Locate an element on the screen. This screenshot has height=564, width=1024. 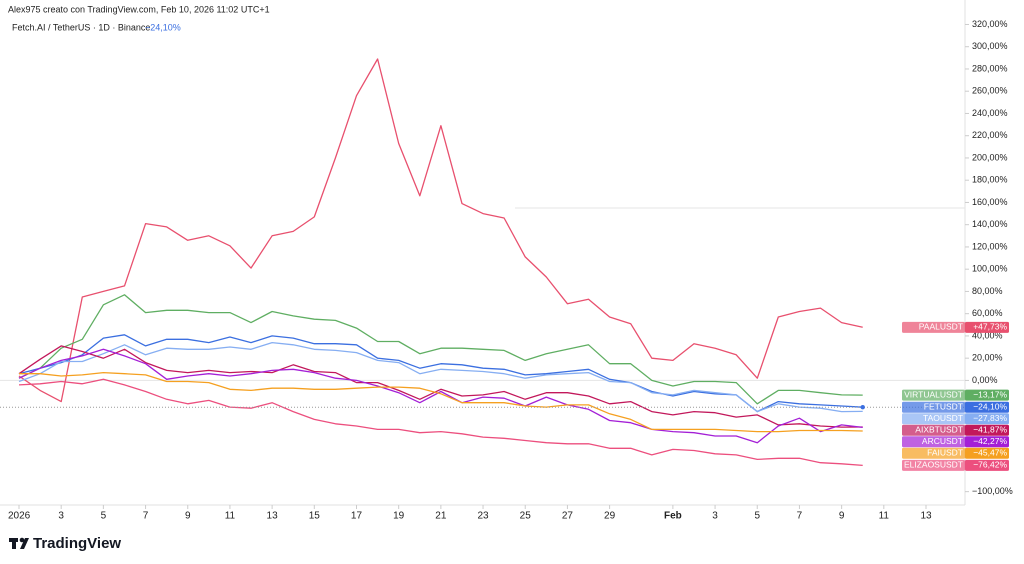
y-tick-label: 140,00% is located at coordinates (990, 224).